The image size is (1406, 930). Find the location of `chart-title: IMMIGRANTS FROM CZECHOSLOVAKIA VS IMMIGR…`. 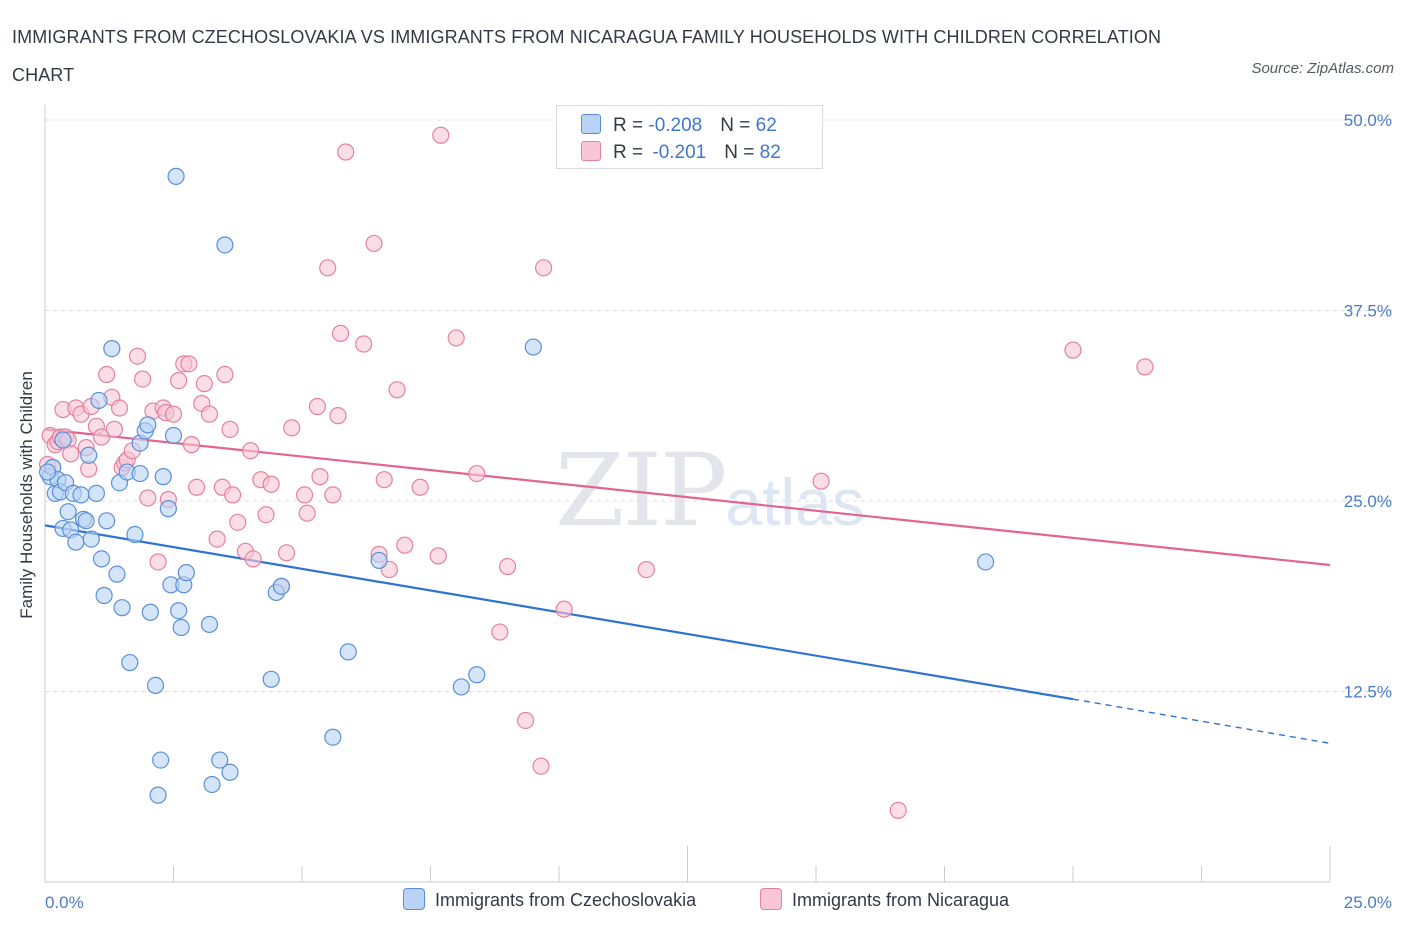

chart-title: IMMIGRANTS FROM CZECHOSLOVAKIA VS IMMIGR… is located at coordinates (587, 56).